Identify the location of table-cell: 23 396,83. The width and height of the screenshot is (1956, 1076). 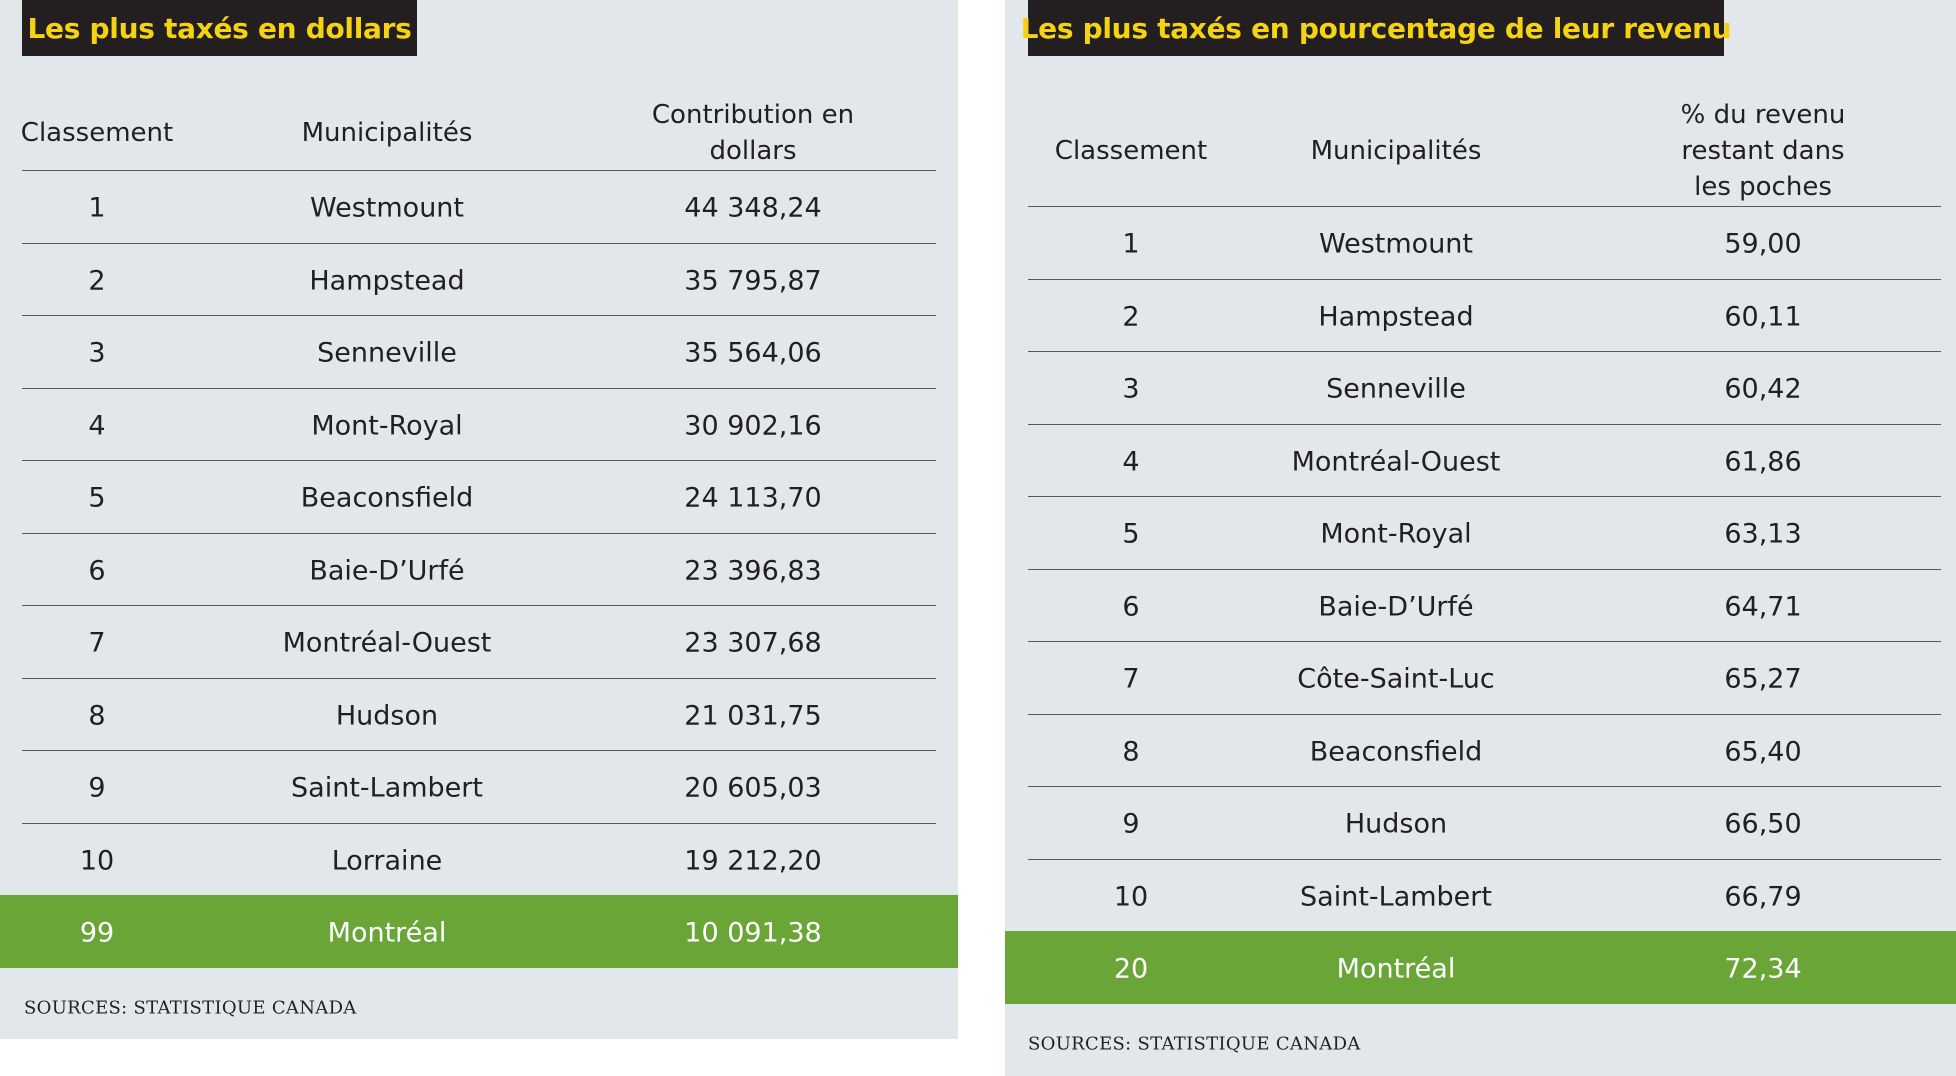
(753, 571).